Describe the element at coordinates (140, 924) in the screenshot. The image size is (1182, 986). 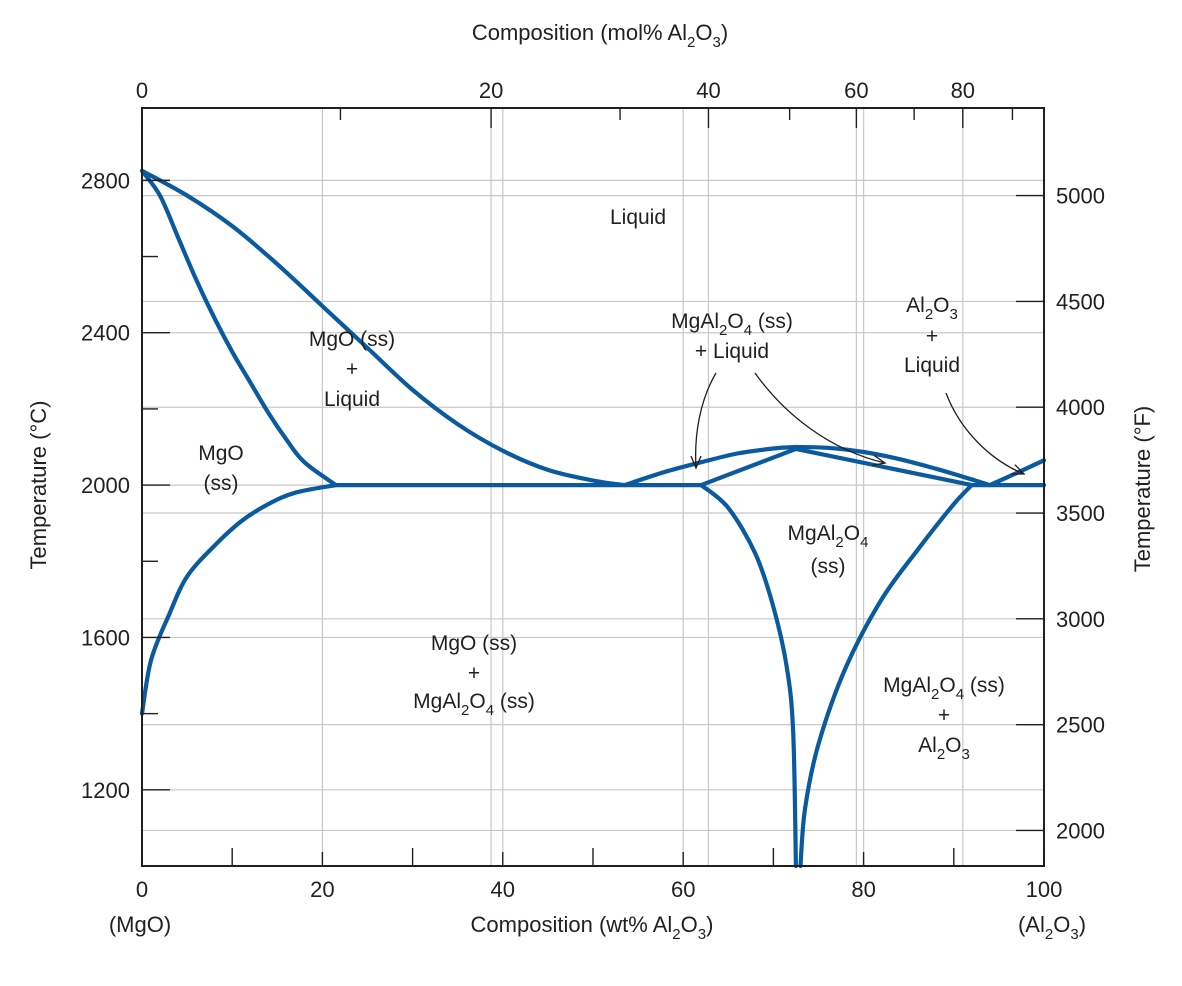
I see `x-end-label-left: (MgO)` at that location.